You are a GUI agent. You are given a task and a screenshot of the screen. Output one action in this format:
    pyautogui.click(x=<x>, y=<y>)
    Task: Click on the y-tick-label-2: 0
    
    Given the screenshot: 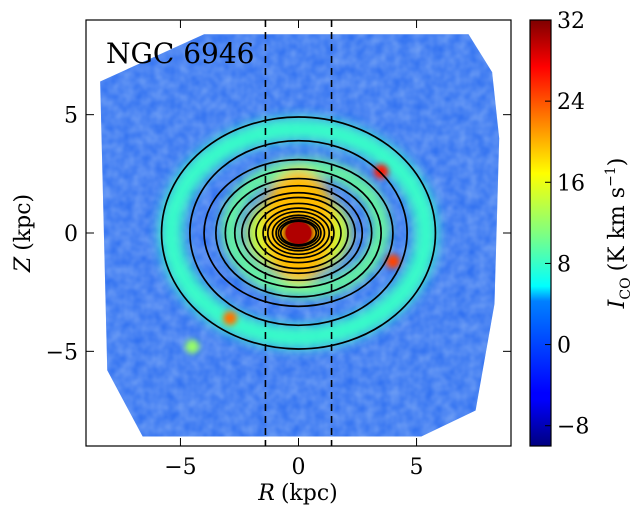 What is the action you would take?
    pyautogui.click(x=71, y=234)
    